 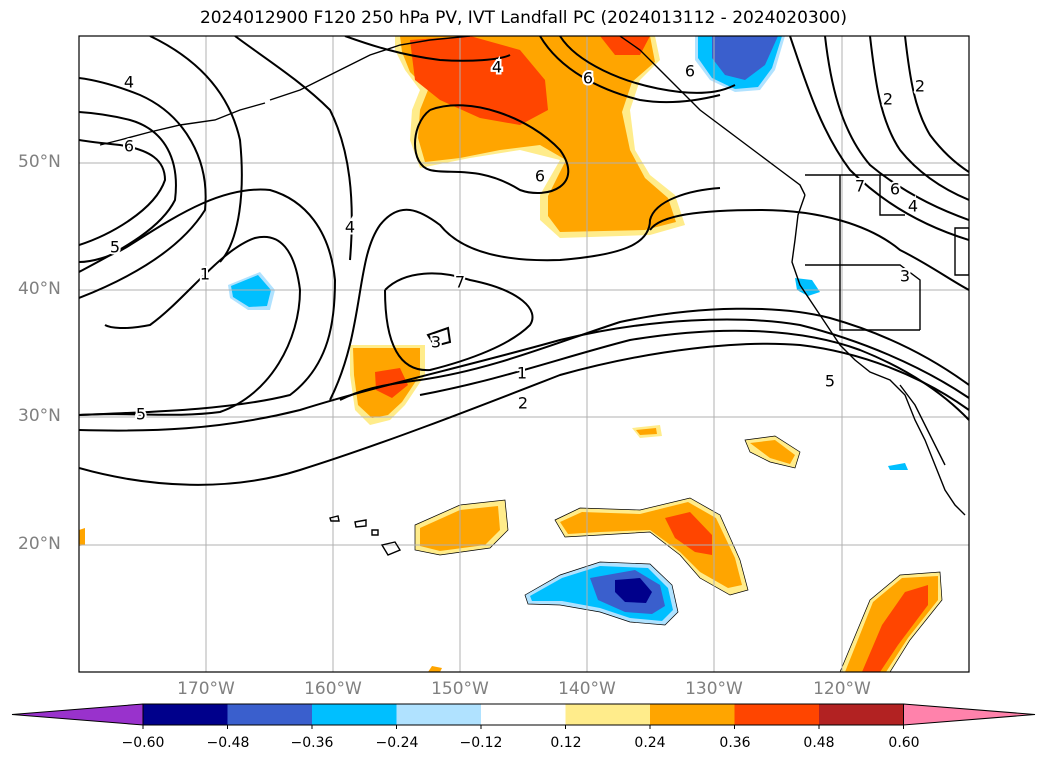 I want to click on contour-alaska-arc, so click(x=647, y=65).